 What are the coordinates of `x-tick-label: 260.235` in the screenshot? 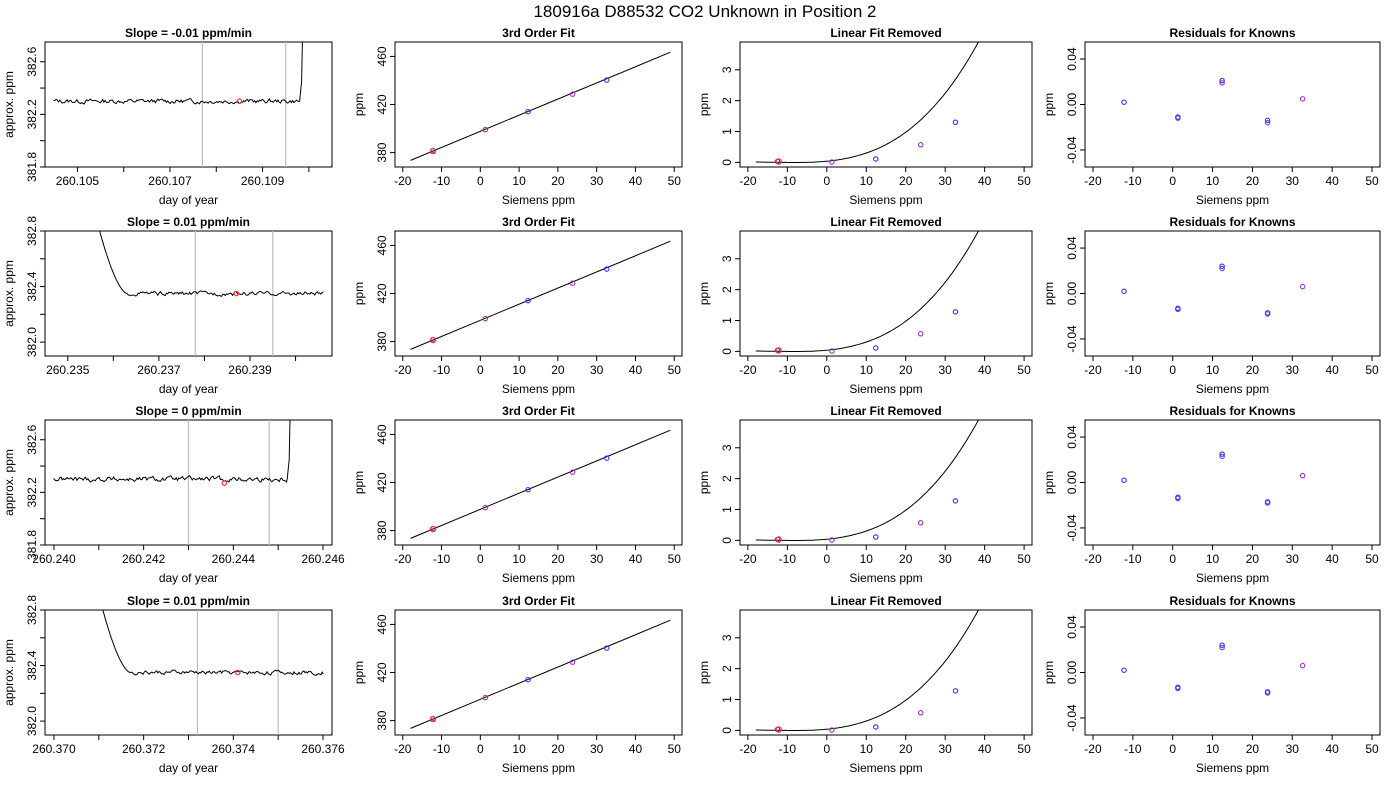 It's located at (68, 370).